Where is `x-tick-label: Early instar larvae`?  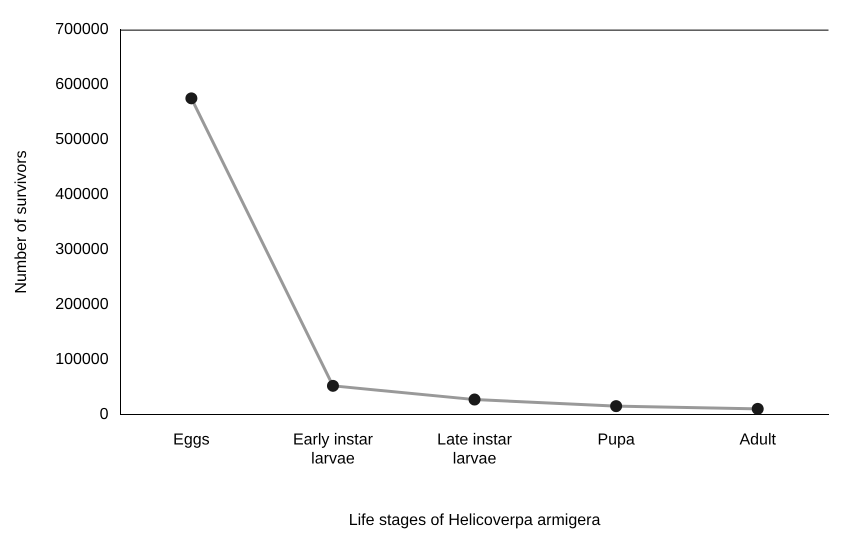
x-tick-label: Early instar larvae is located at coordinates (333, 449).